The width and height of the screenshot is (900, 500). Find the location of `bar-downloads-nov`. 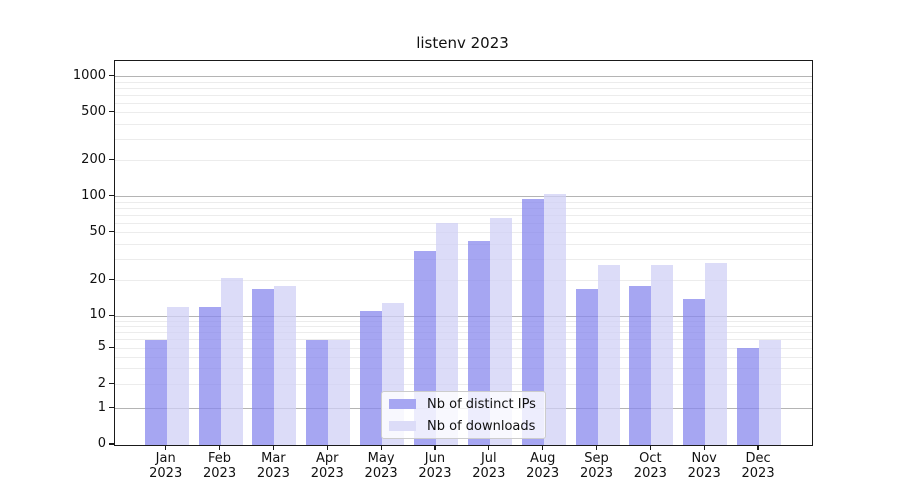

bar-downloads-nov is located at coordinates (716, 354).